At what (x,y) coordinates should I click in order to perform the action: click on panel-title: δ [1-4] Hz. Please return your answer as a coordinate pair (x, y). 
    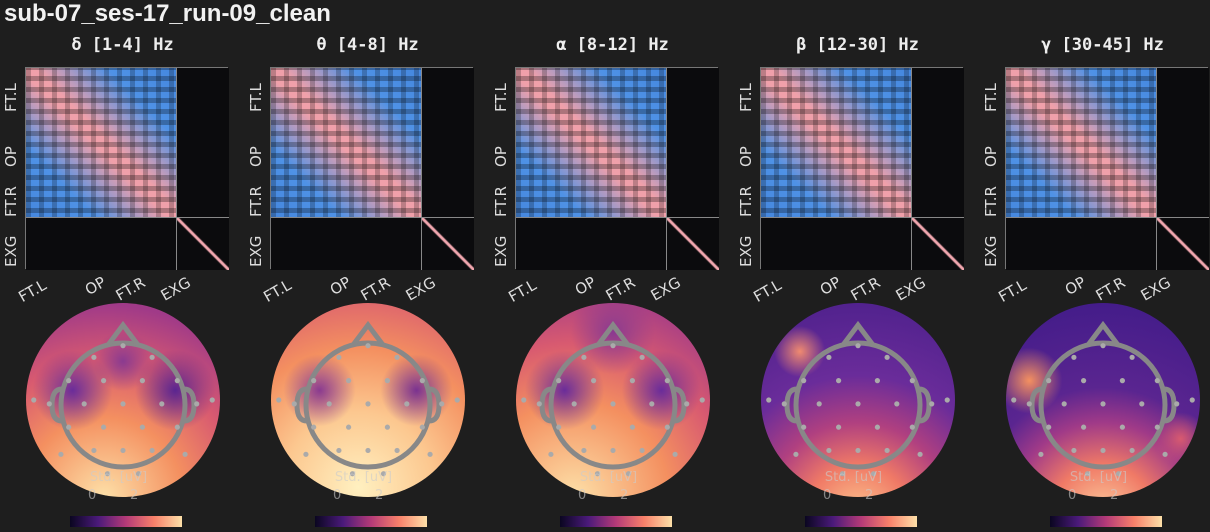
    Looking at the image, I should click on (122, 45).